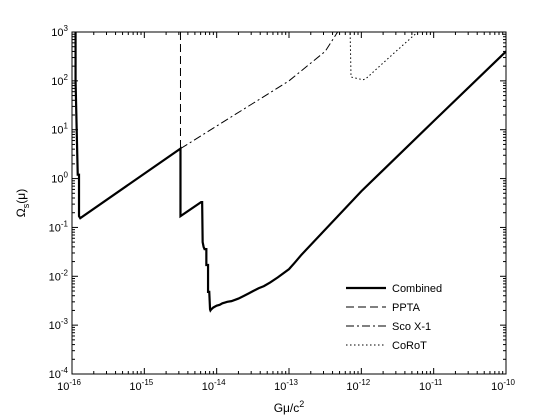  What do you see at coordinates (59, 80) in the screenshot?
I see `y-tick-label: 10²` at bounding box center [59, 80].